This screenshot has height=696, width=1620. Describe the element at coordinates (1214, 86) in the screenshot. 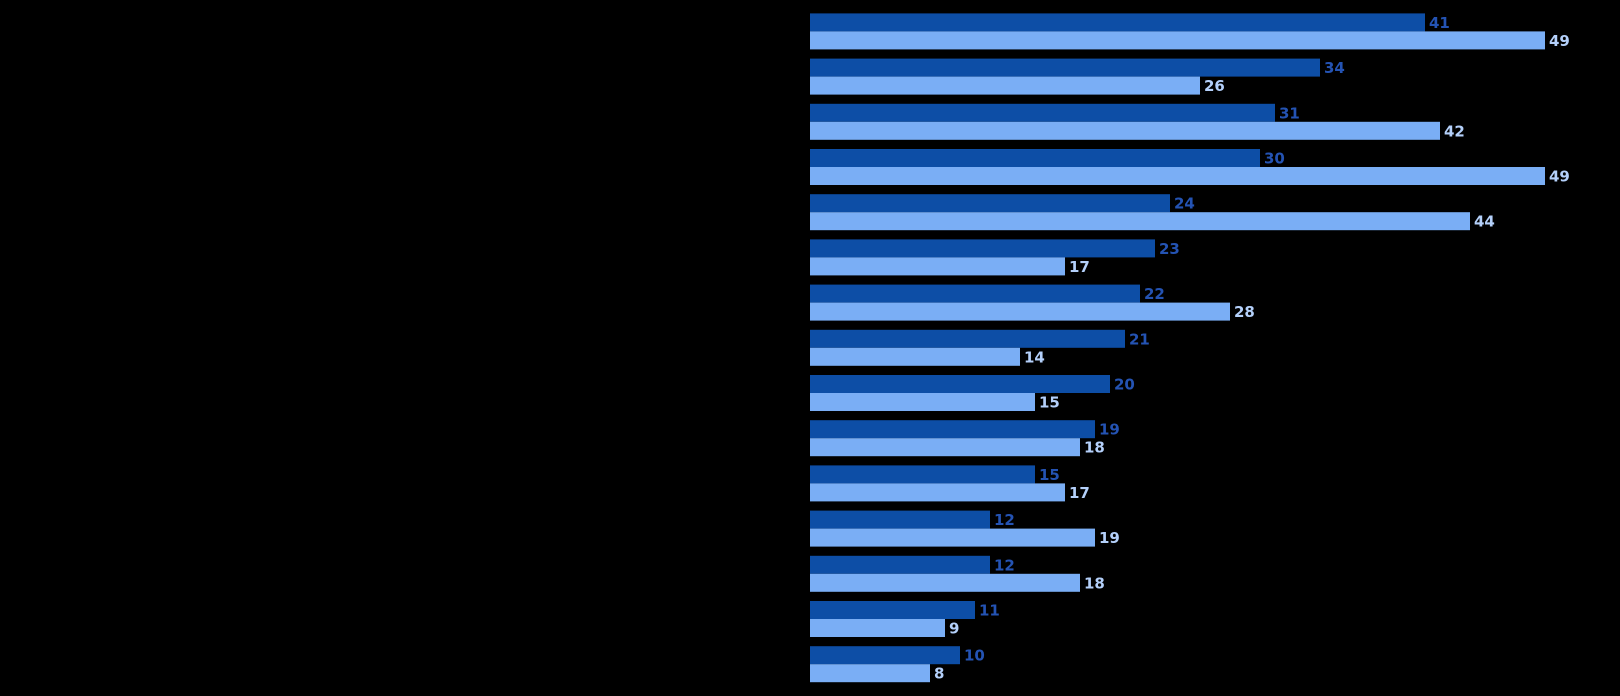

I see `value-label: 26` at that location.